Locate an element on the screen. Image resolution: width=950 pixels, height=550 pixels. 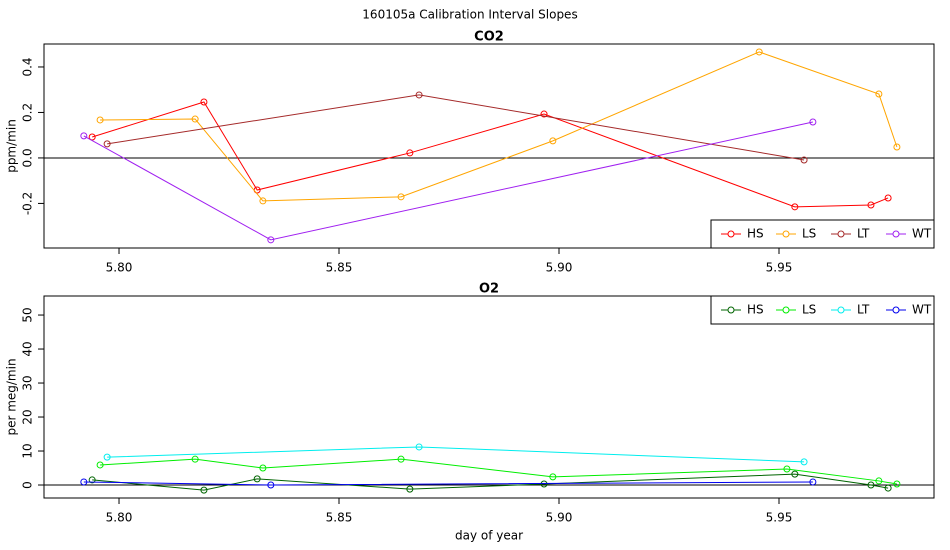
x-axis-label: day of year is located at coordinates (489, 536).